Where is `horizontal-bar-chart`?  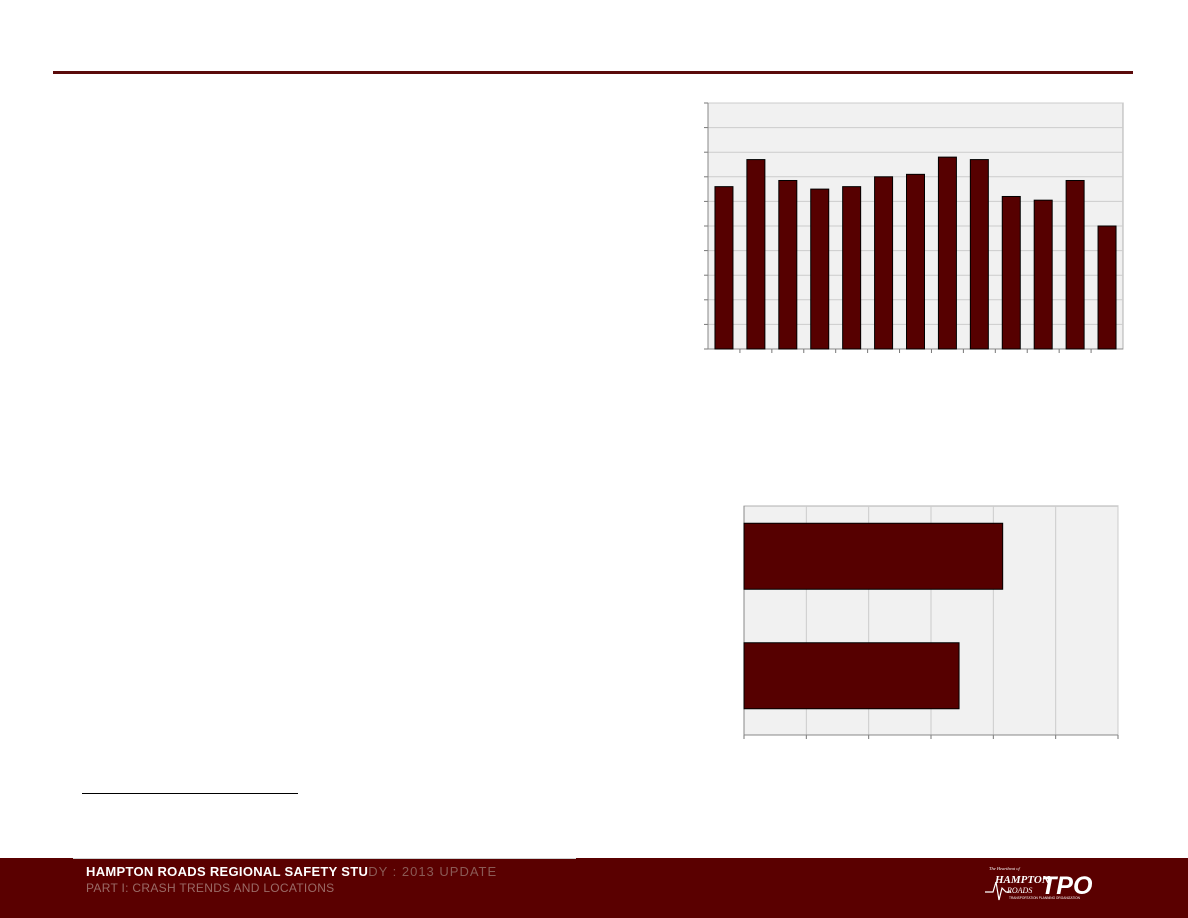 horizontal-bar-chart is located at coordinates (931, 622).